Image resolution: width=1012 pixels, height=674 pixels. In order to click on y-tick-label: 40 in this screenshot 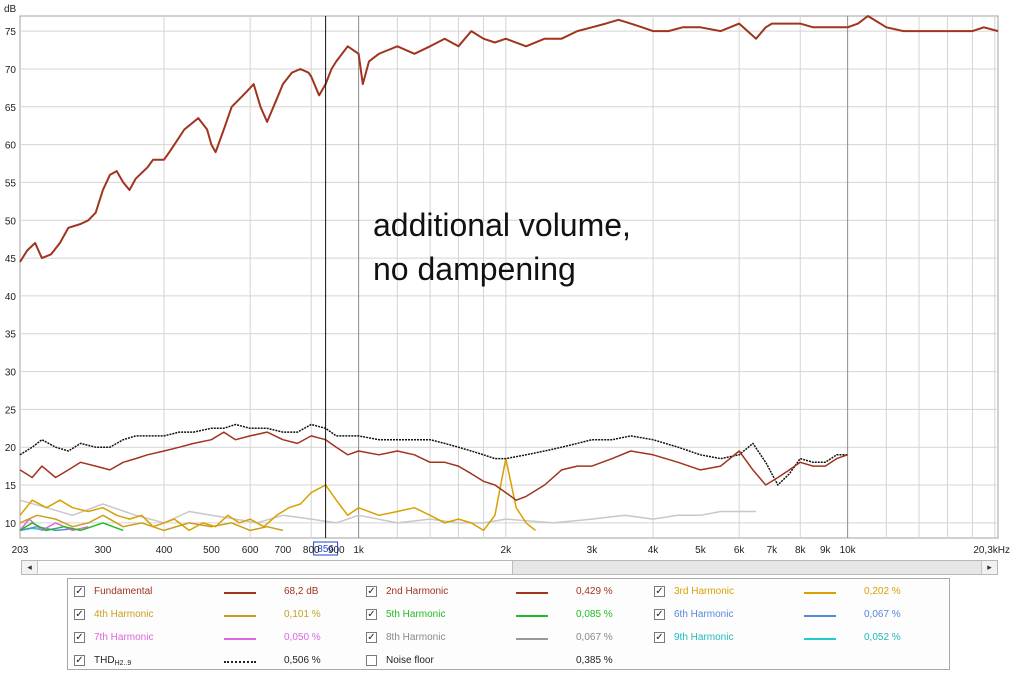, I will do `click(11, 297)`.